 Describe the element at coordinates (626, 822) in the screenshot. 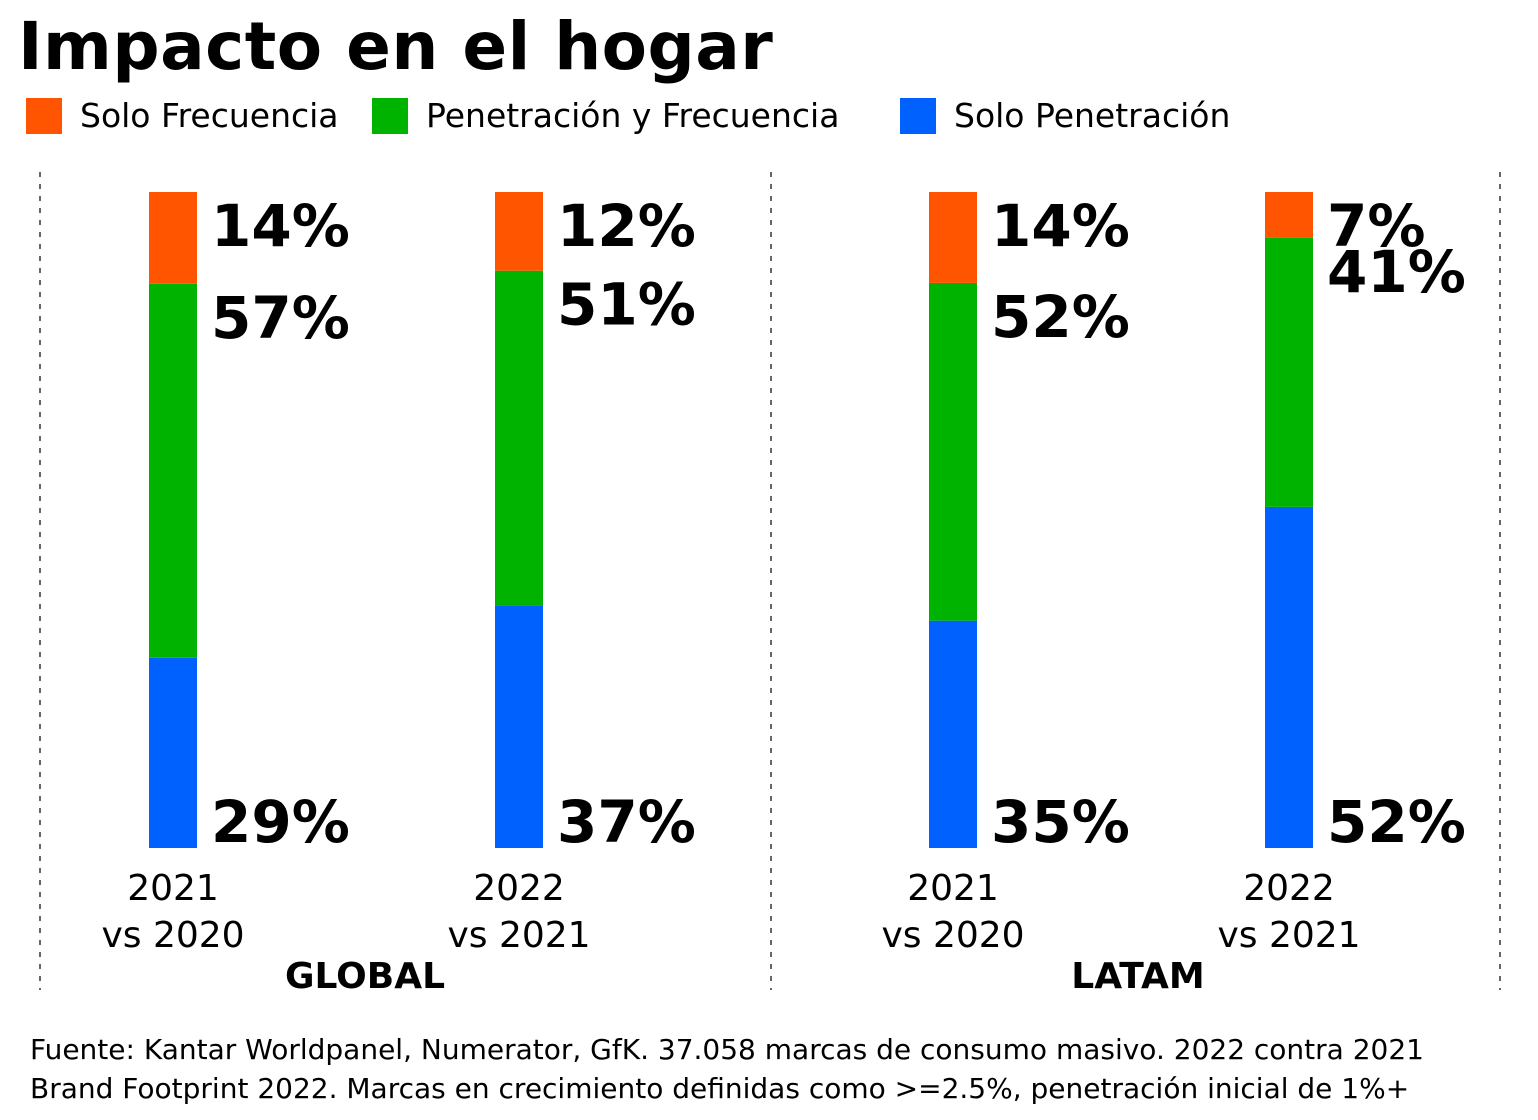

I see `data-label-solo-penetracion-2: 37%` at that location.